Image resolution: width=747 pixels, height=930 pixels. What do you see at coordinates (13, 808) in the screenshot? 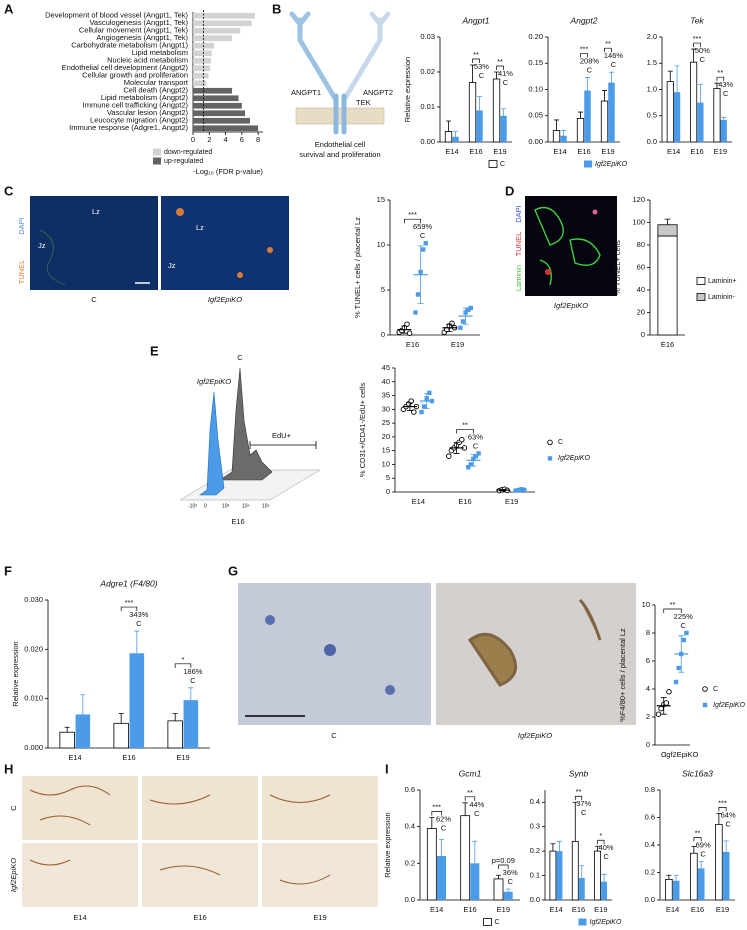
I see `row-label: C` at bounding box center [13, 808].